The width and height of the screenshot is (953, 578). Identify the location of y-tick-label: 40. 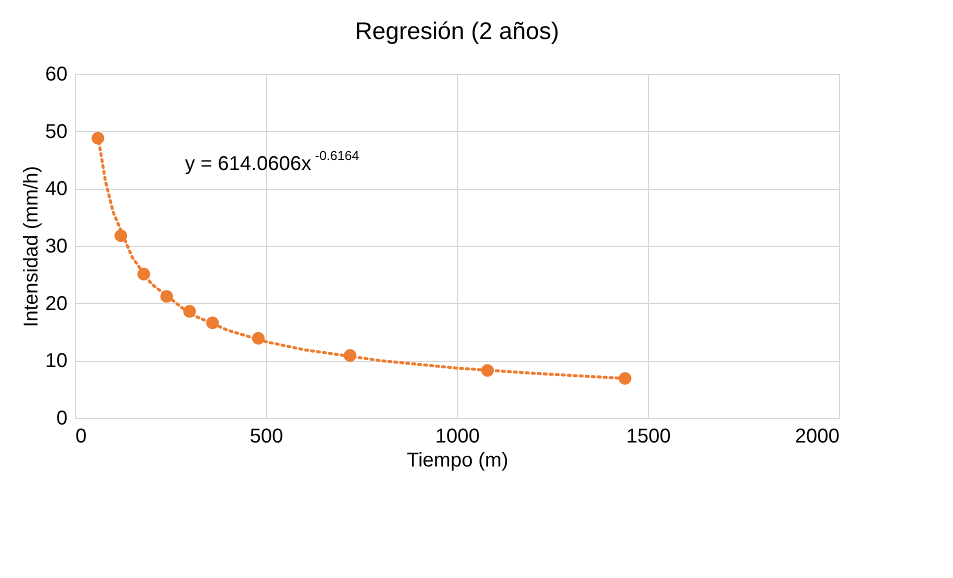
(56, 189).